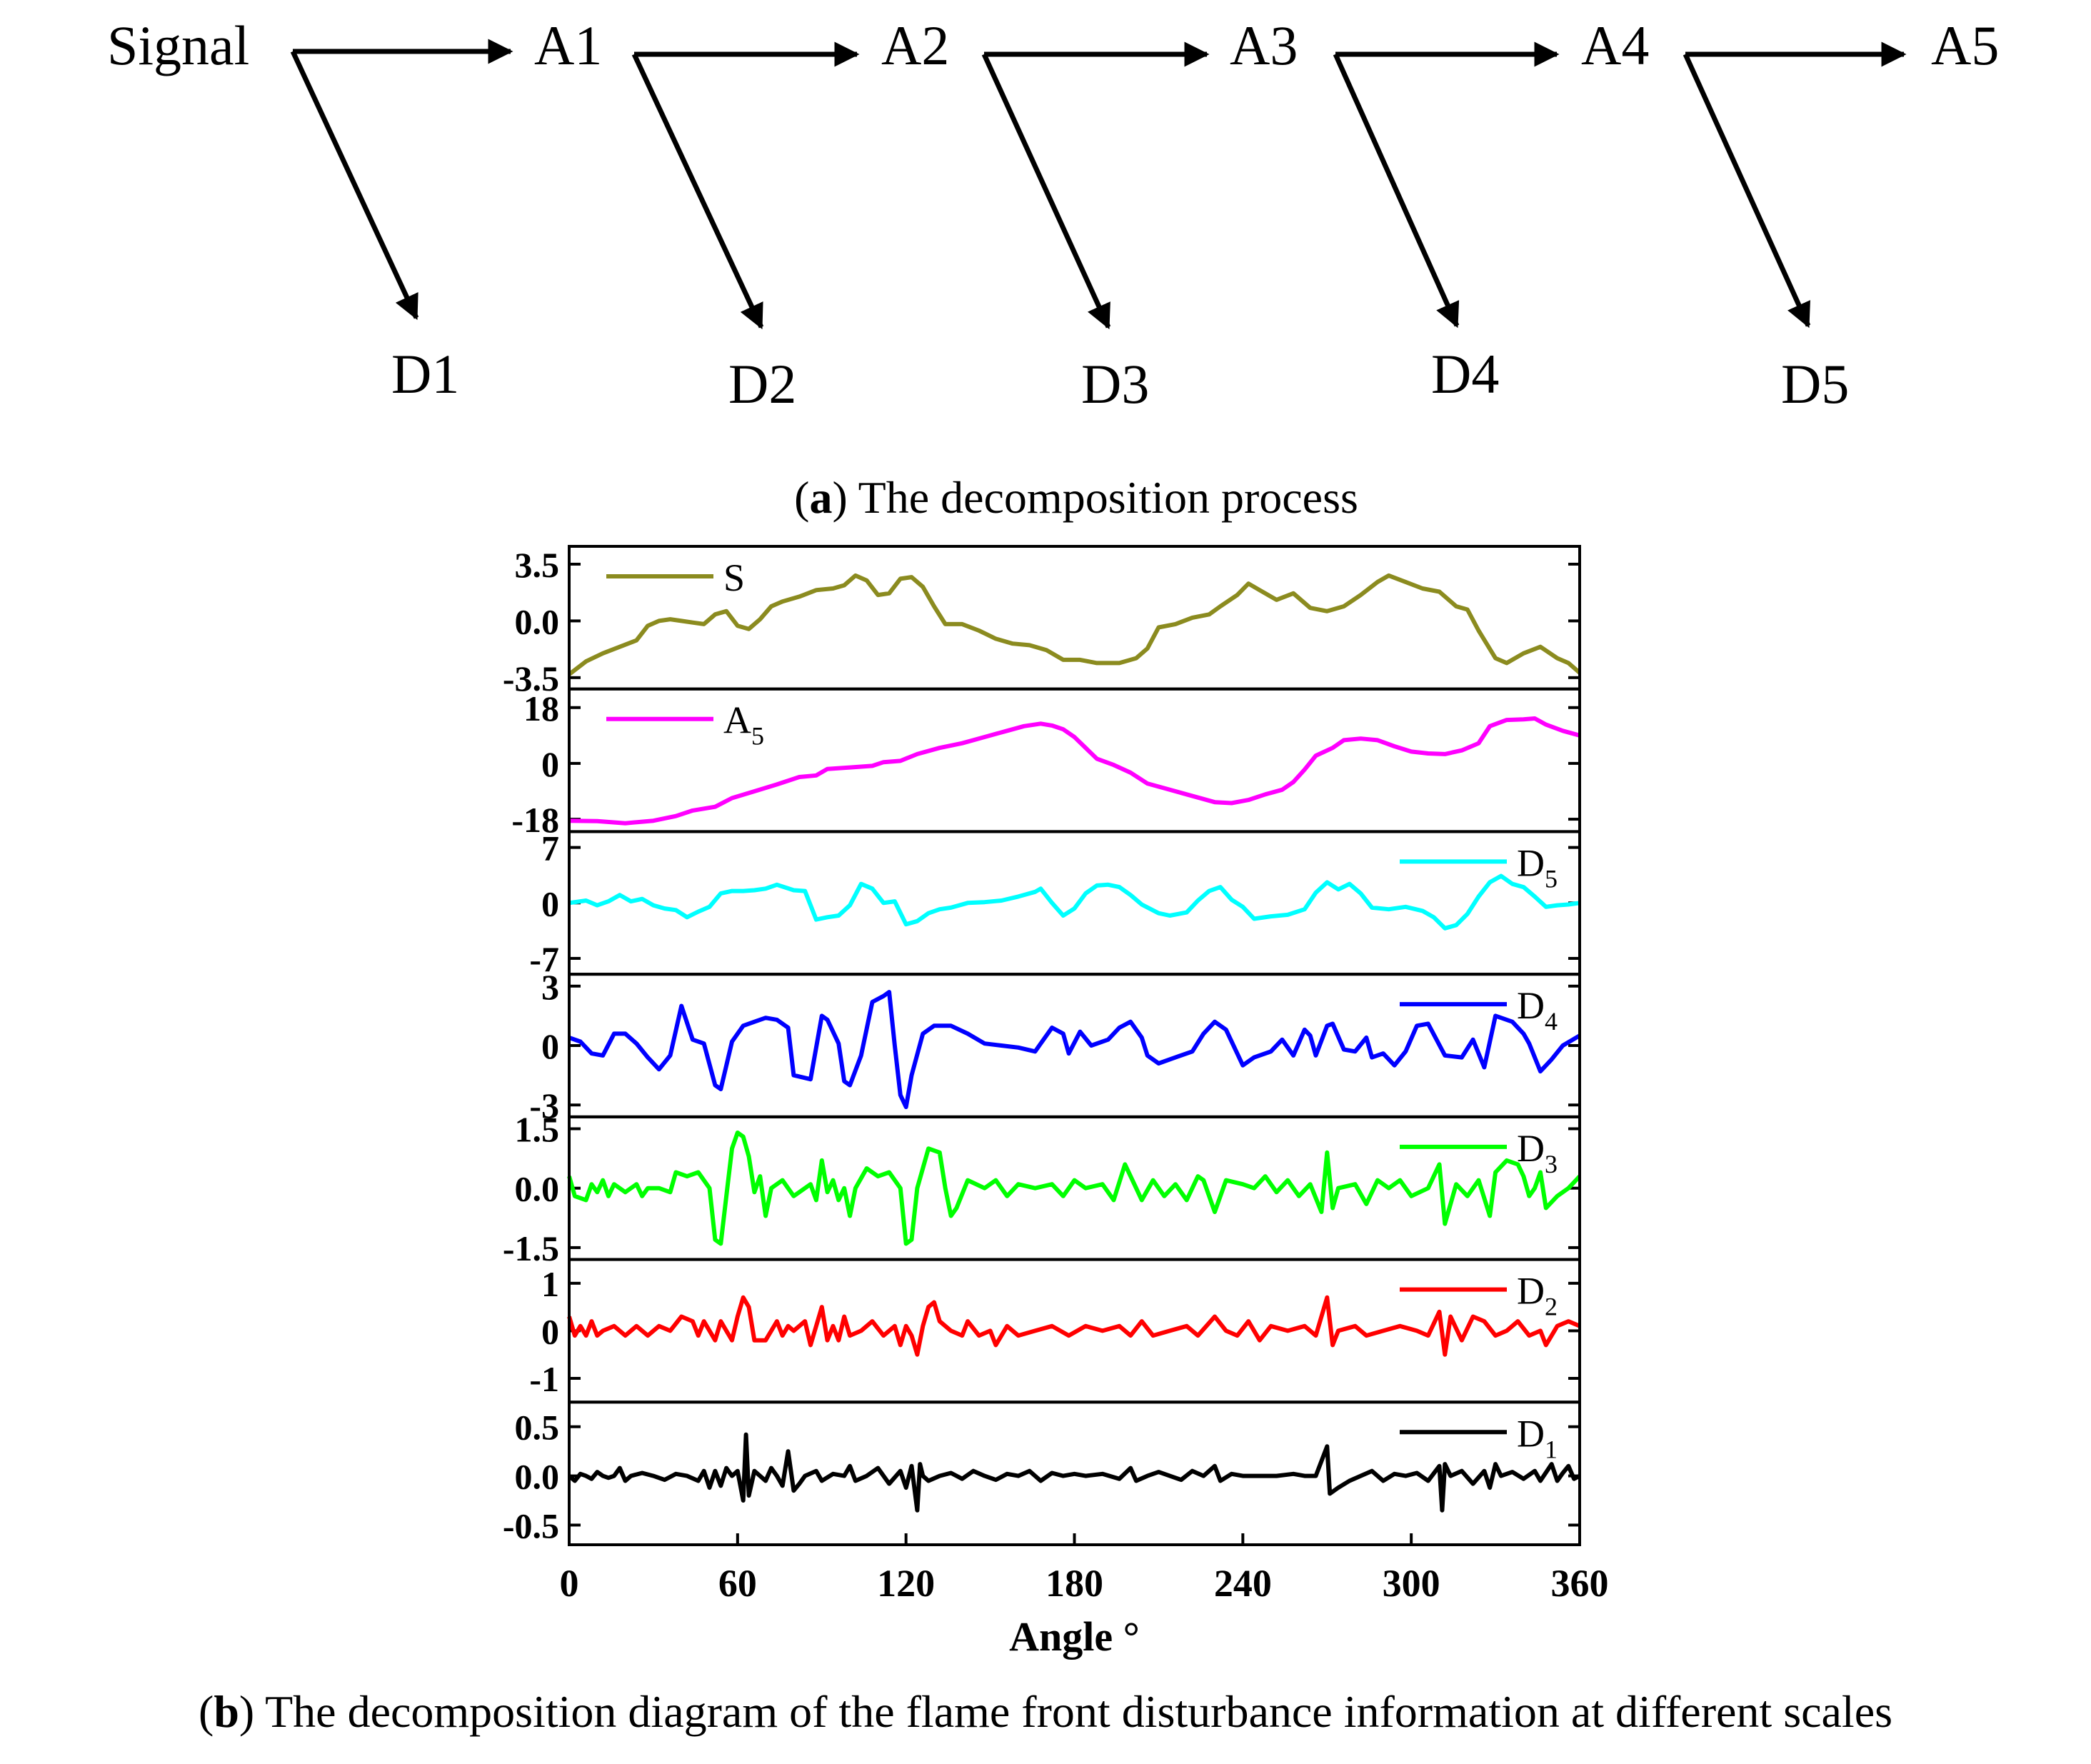  I want to click on panel-frame-s, so click(1074, 618).